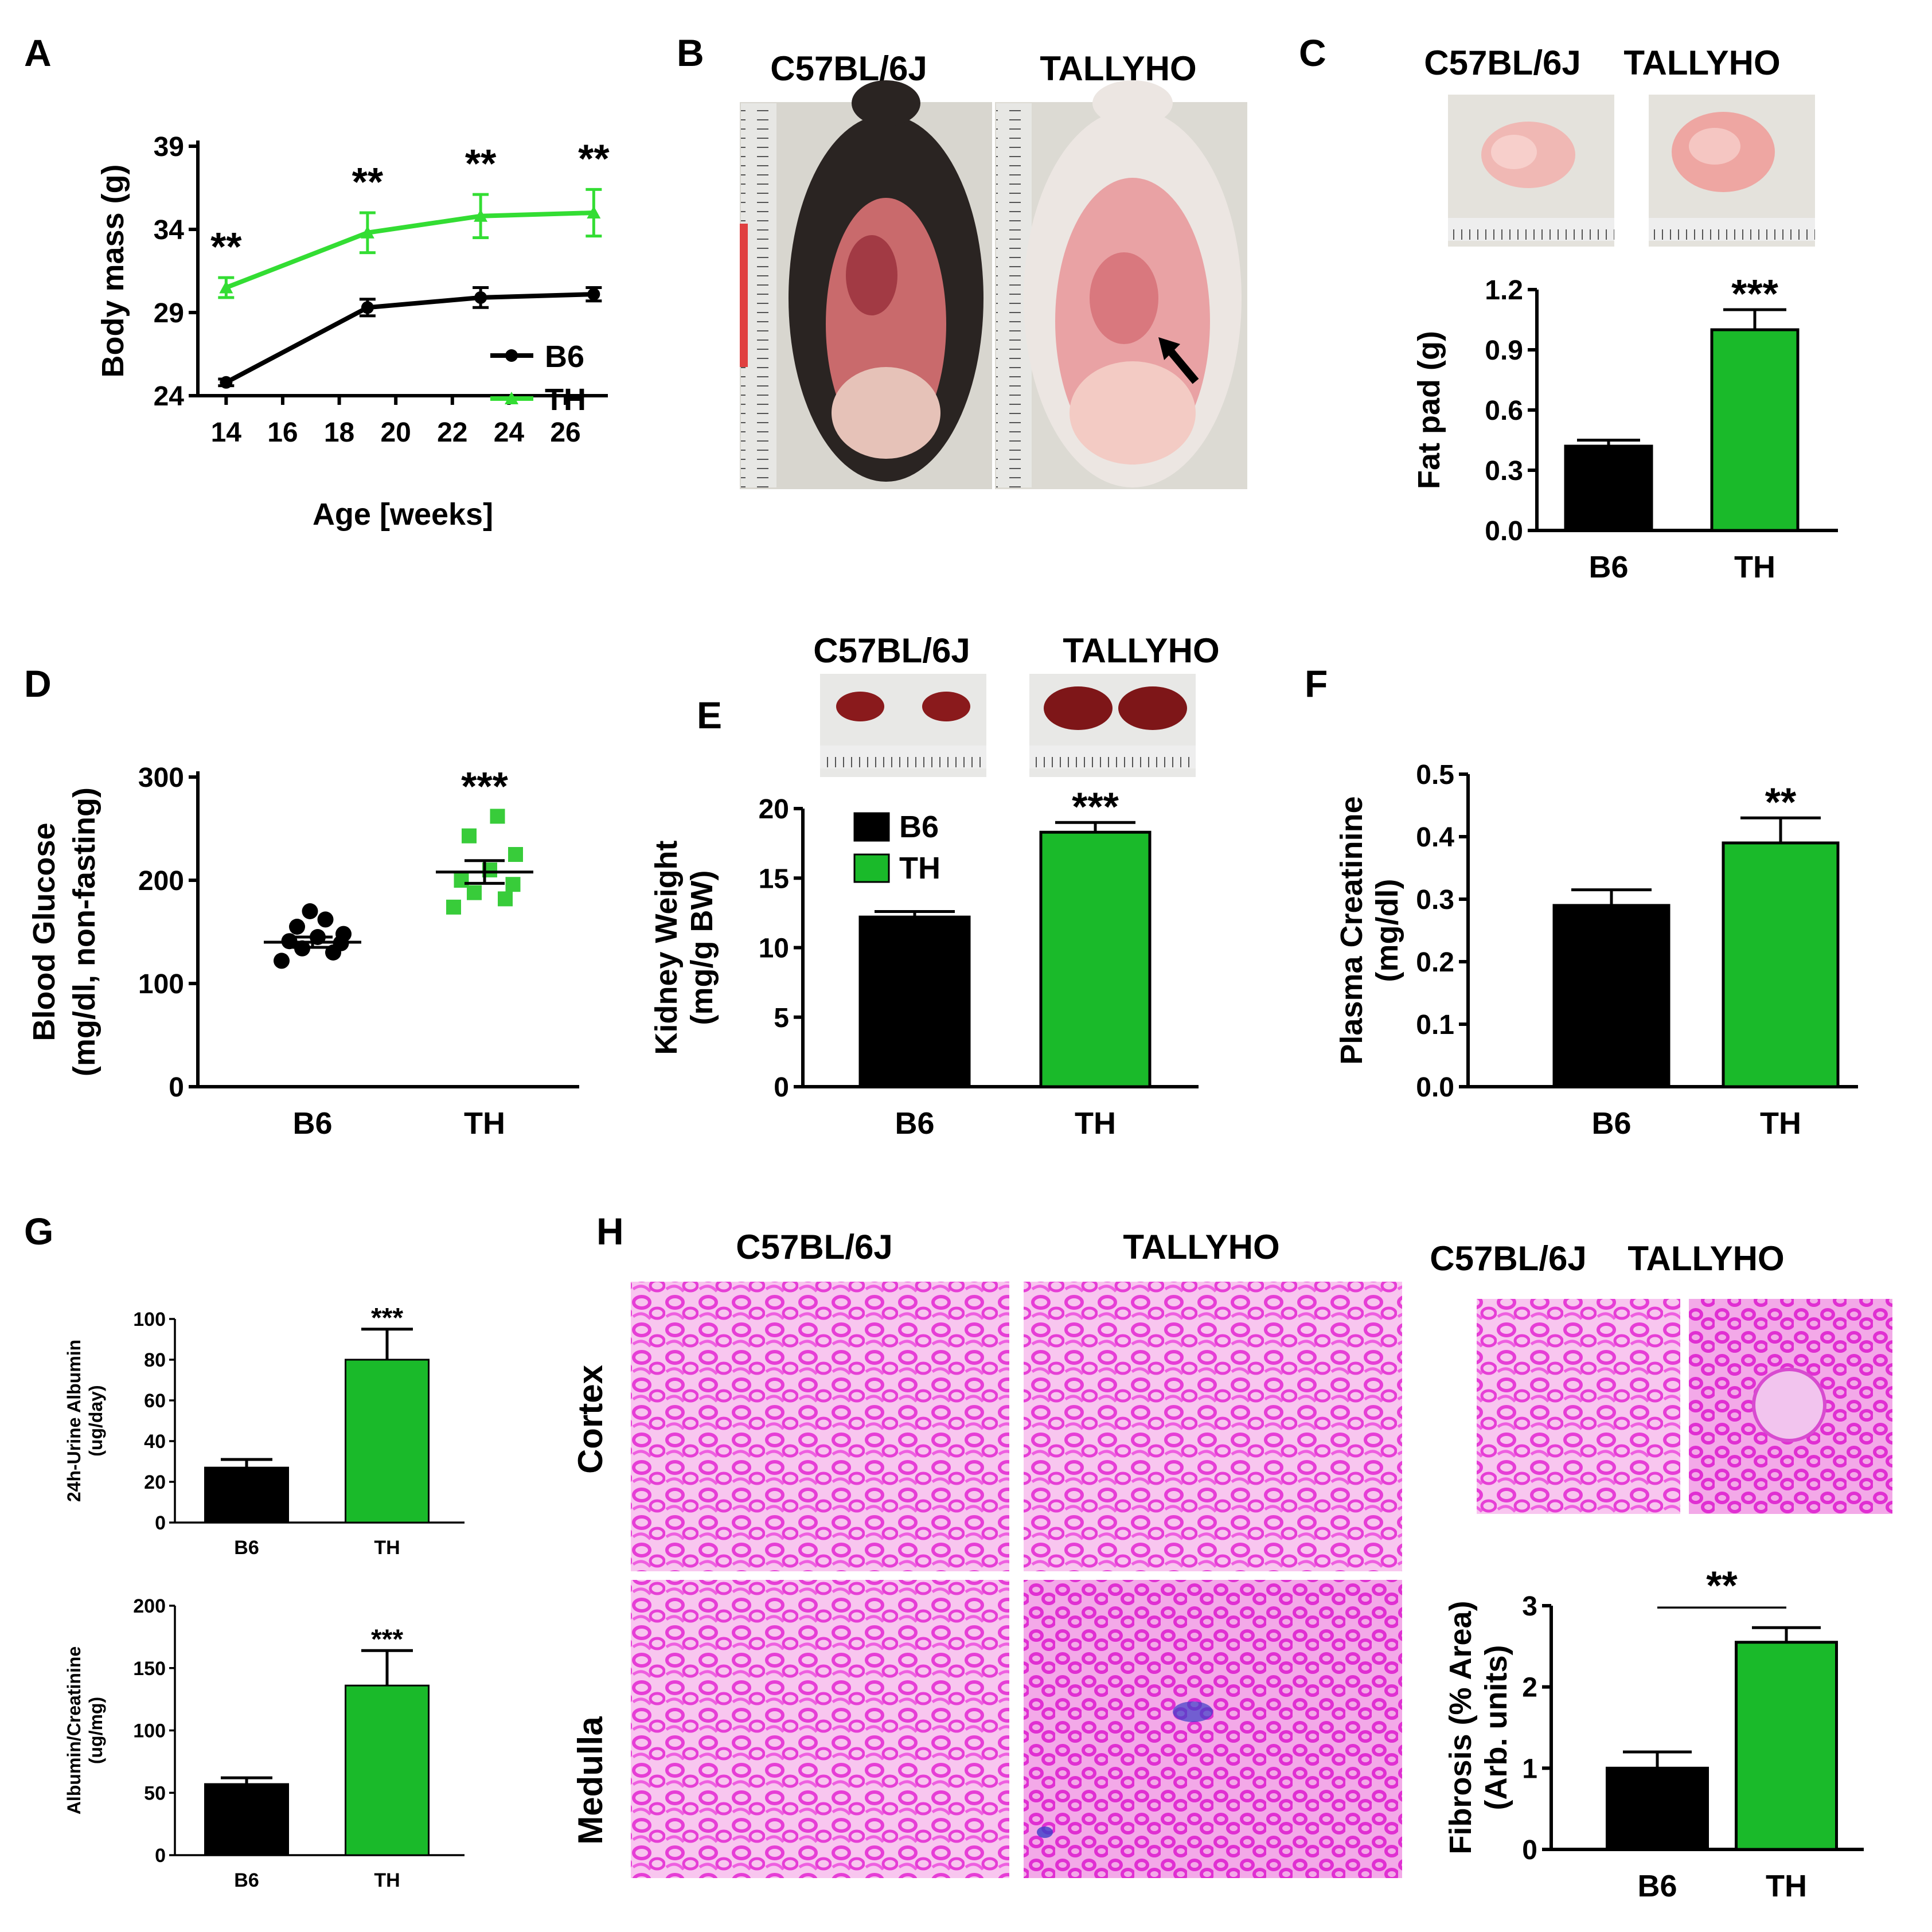 Image resolution: width=1932 pixels, height=1932 pixels. Describe the element at coordinates (161, 881) in the screenshot. I see `y-tick-label: 200` at that location.